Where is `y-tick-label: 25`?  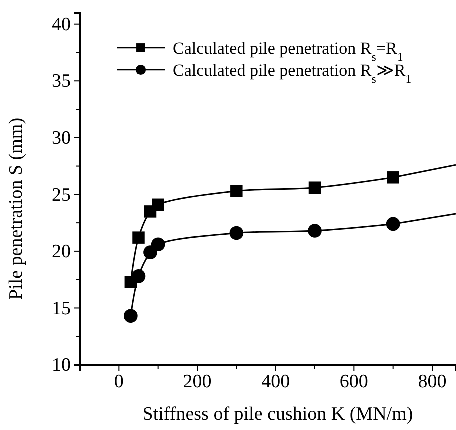 y-tick-label: 25 is located at coordinates (61, 195).